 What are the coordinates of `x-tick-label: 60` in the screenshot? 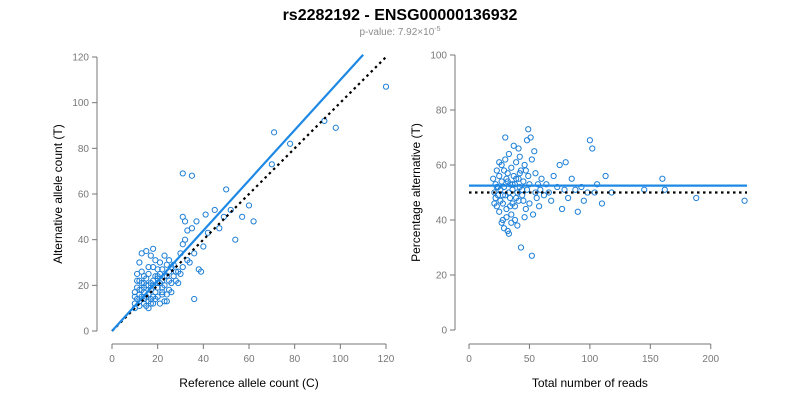 It's located at (249, 359).